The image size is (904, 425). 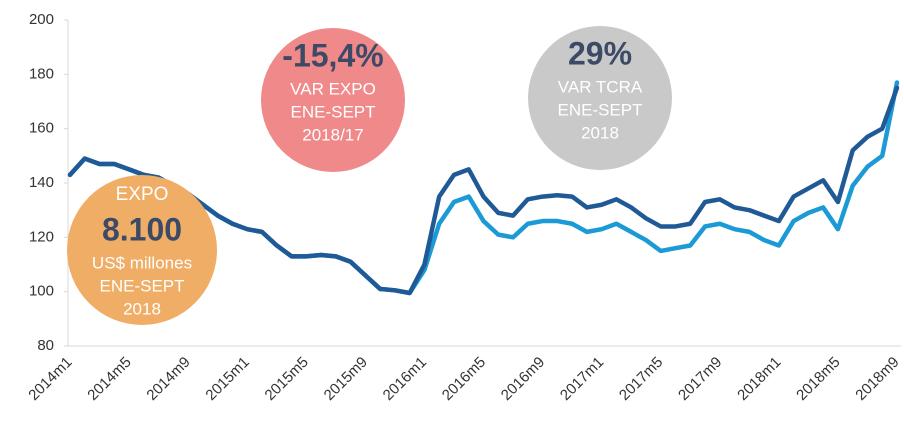 I want to click on y-tick-label: 100, so click(x=41, y=291).